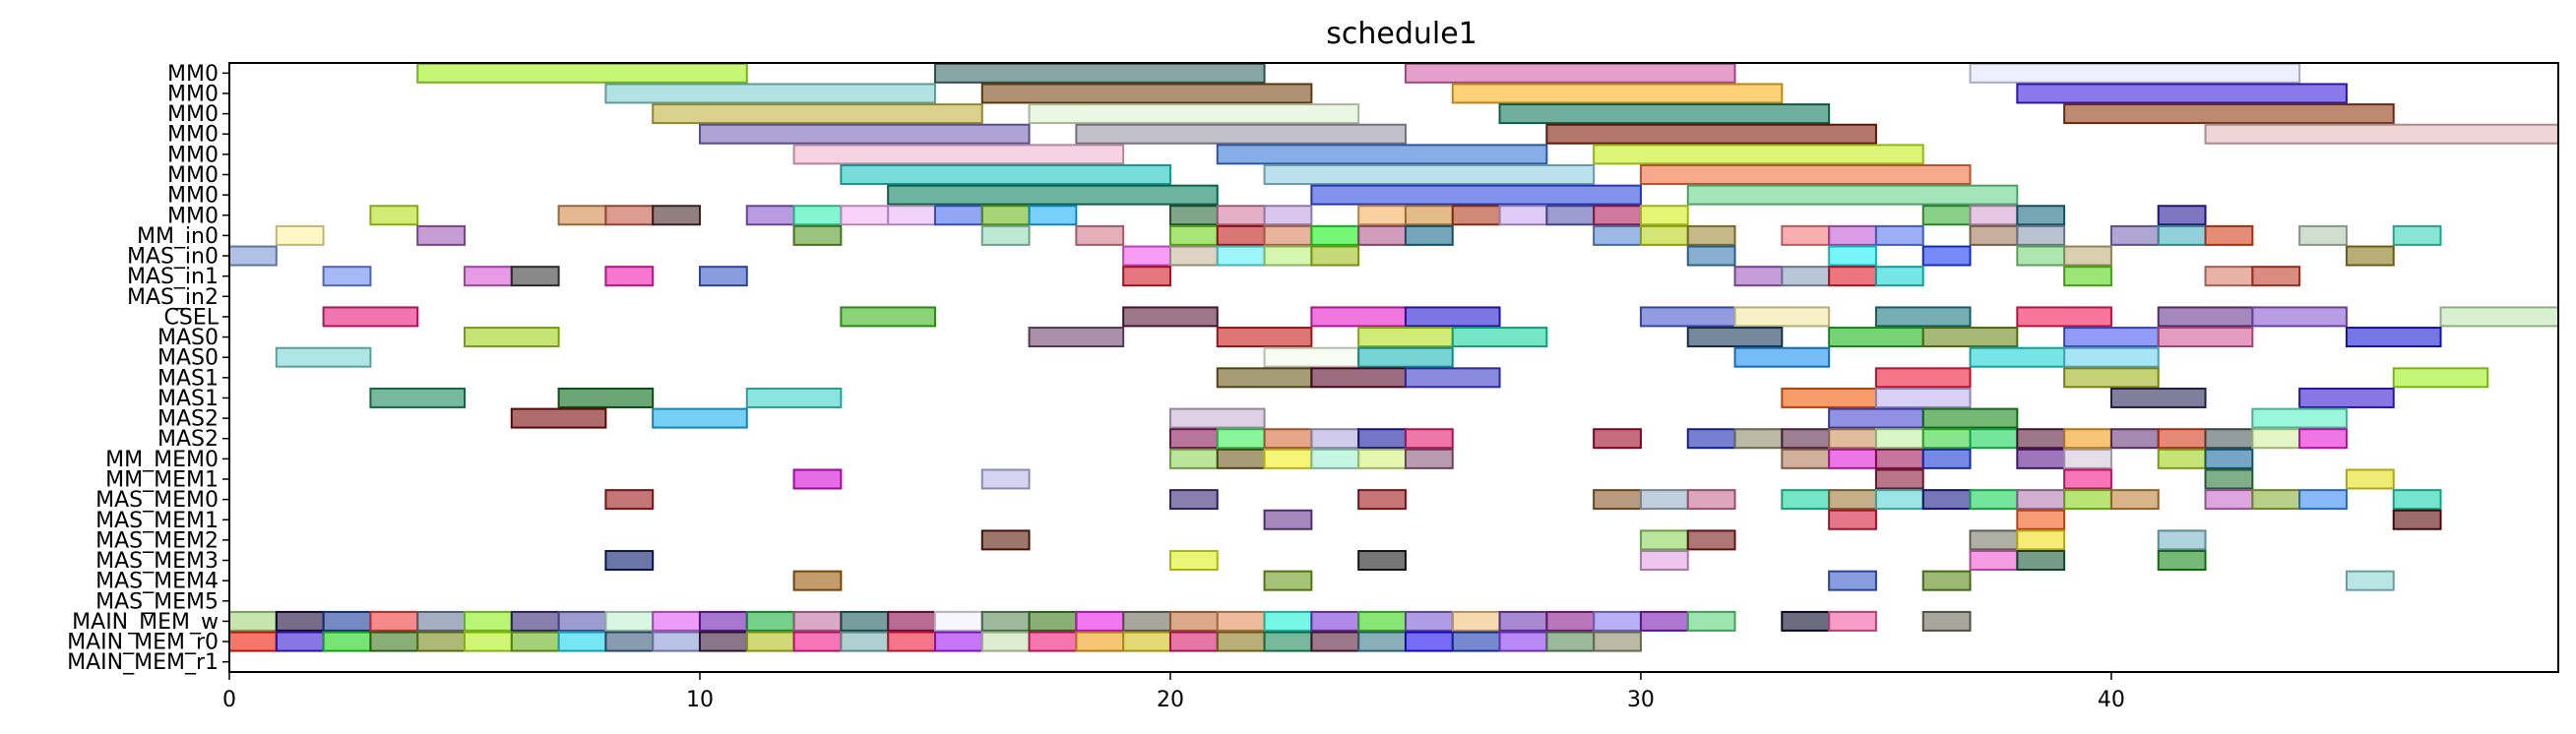 The width and height of the screenshot is (2576, 734). Describe the element at coordinates (229, 700) in the screenshot. I see `x-tick-label: 0` at that location.